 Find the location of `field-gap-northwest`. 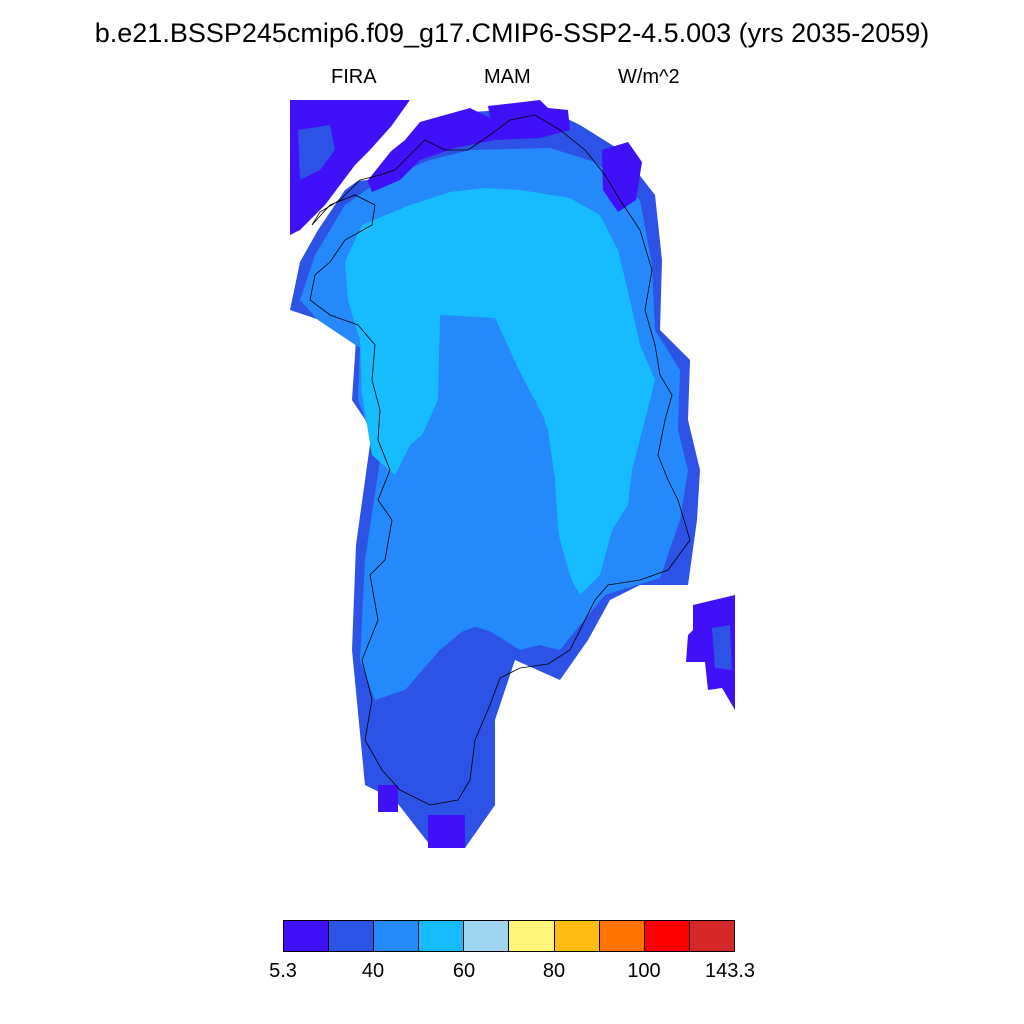

field-gap-northwest is located at coordinates (381, 141).